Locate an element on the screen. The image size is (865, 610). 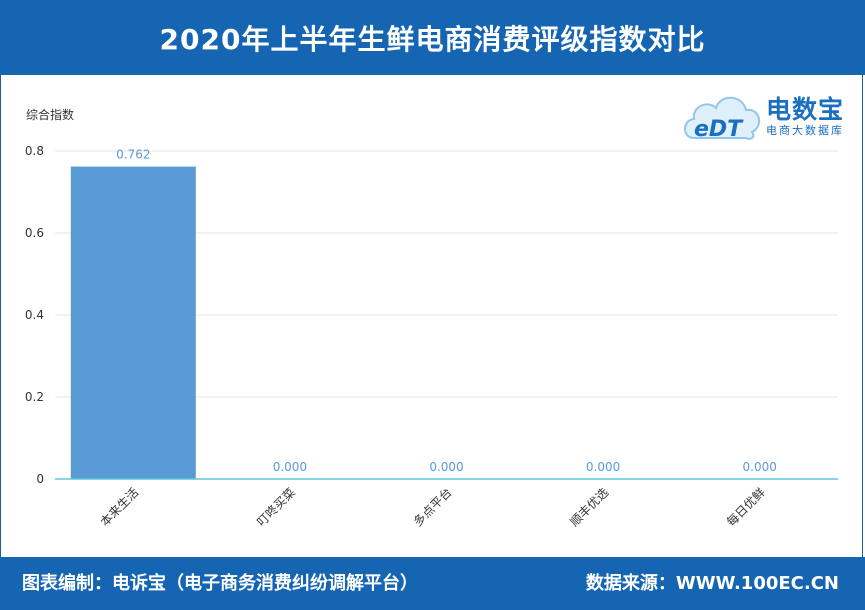
bar is located at coordinates (133, 322).